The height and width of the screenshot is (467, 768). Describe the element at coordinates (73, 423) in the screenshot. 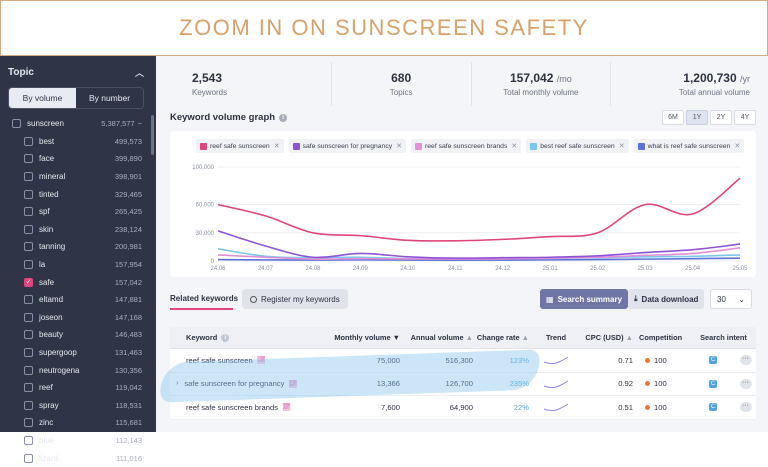

I see `topic-item-zinc: zinc 115,681` at that location.